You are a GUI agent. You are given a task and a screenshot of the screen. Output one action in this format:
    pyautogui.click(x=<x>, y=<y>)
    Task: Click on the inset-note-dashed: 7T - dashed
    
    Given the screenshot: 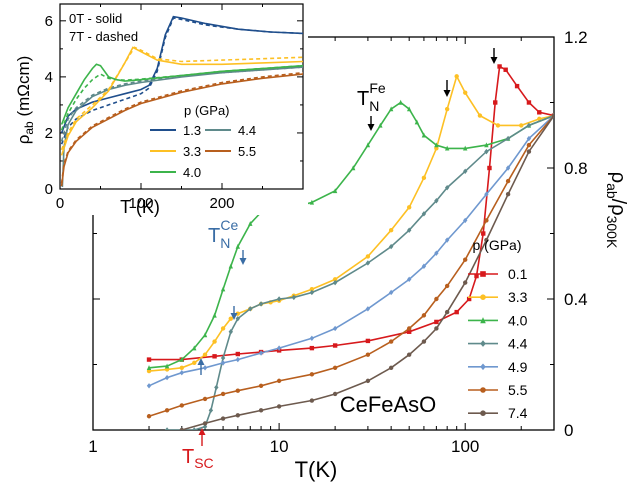 What is the action you would take?
    pyautogui.click(x=103, y=36)
    